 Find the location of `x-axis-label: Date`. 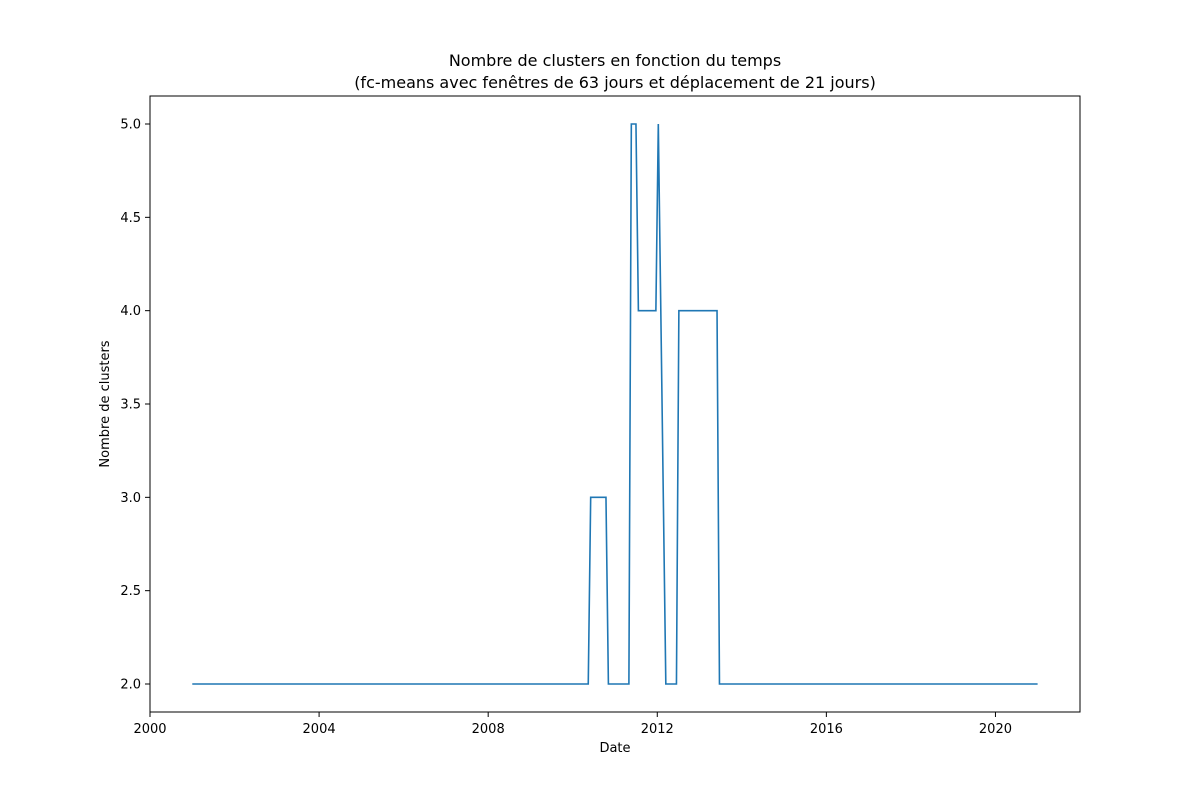

x-axis-label: Date is located at coordinates (614, 748).